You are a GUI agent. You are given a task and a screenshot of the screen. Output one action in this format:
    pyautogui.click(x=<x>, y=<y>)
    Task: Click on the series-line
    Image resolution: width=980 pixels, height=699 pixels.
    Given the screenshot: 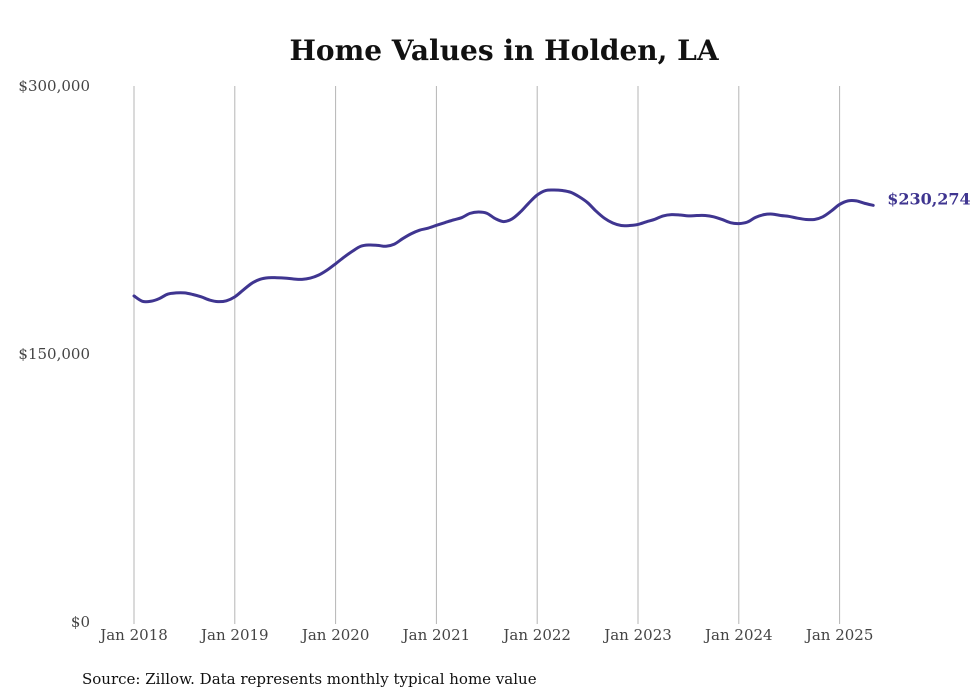 What is the action you would take?
    pyautogui.click(x=503, y=246)
    